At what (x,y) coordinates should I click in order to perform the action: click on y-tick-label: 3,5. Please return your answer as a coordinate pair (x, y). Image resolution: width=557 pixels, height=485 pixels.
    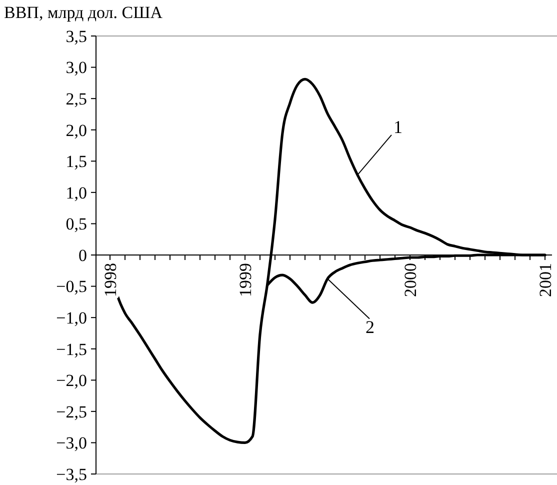
    Looking at the image, I should click on (76, 36).